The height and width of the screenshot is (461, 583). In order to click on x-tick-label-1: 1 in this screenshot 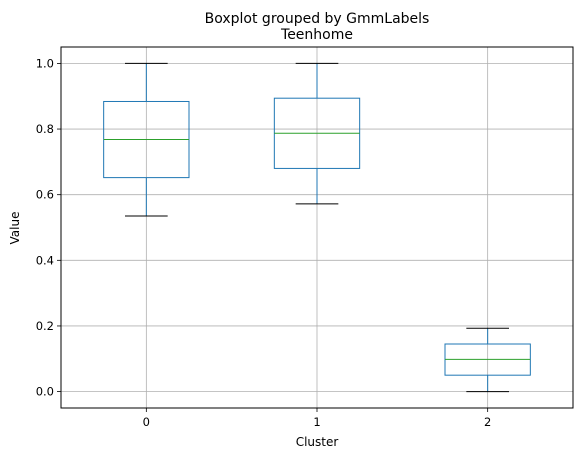, I will do `click(316, 422)`.